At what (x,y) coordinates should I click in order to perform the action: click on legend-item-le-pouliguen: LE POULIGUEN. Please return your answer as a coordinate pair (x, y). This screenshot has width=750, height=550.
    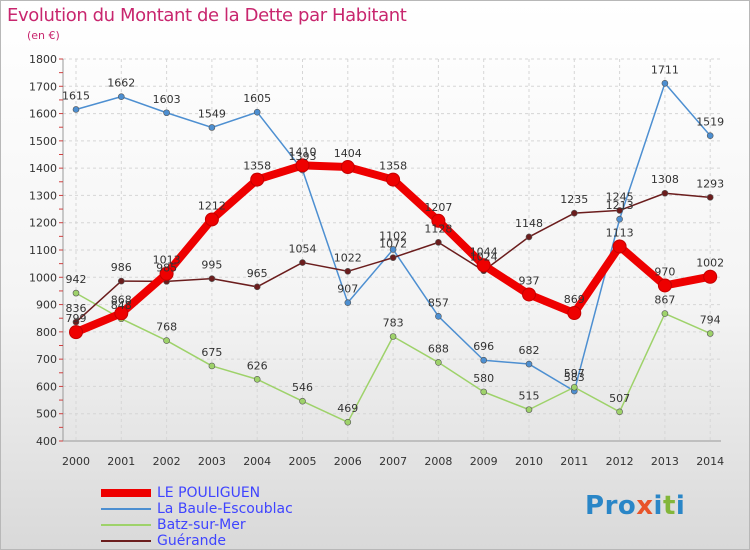
    Looking at the image, I should click on (197, 493).